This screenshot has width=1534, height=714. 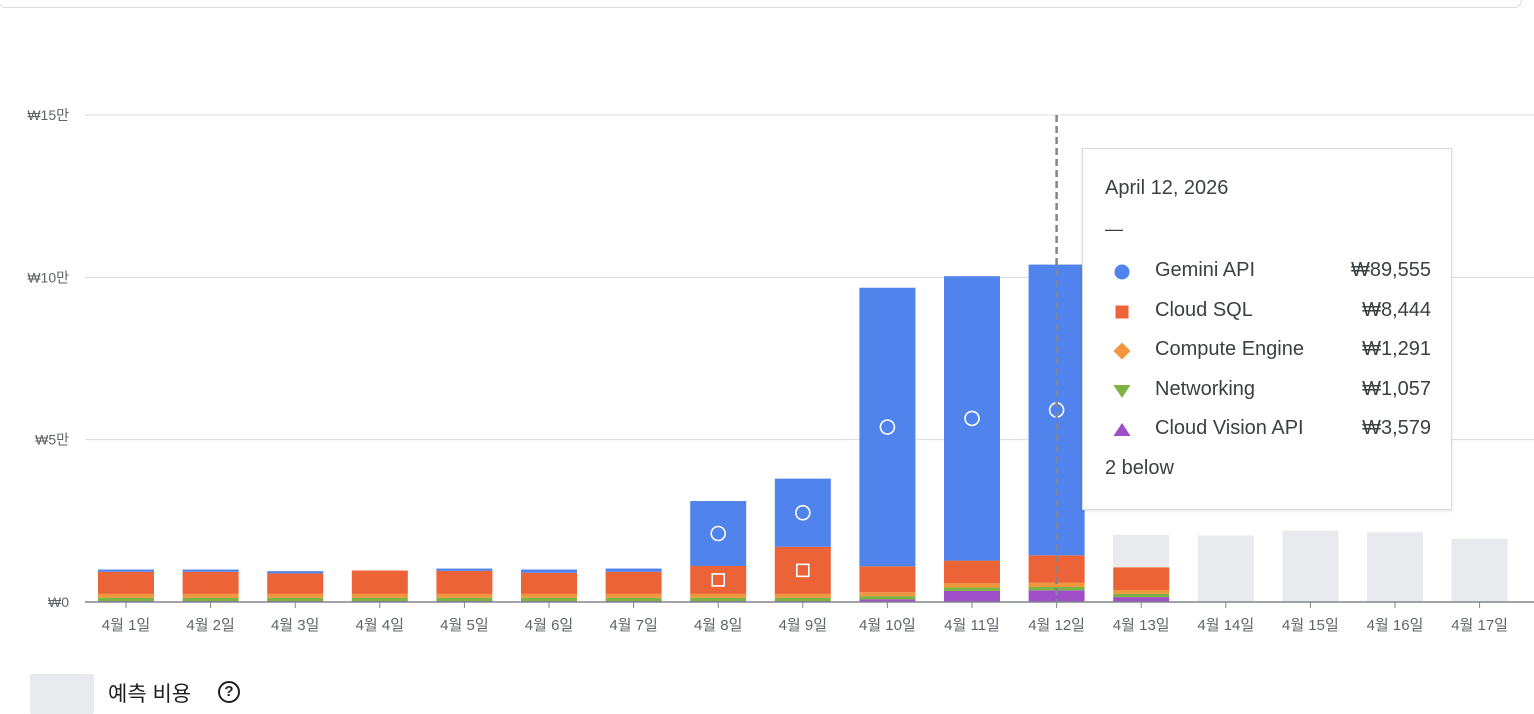 What do you see at coordinates (1225, 625) in the screenshot?
I see `x-tick-label: 4월 14일` at bounding box center [1225, 625].